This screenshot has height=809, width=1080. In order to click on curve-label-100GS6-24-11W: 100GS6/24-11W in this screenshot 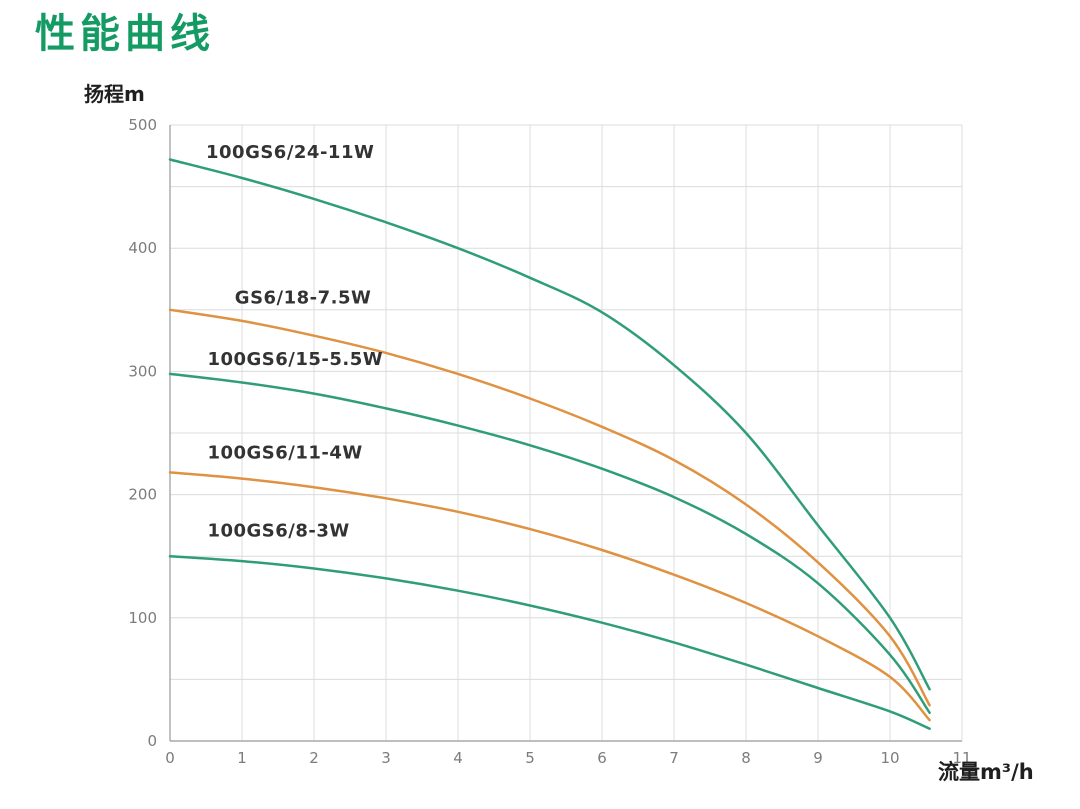, I will do `click(290, 152)`.